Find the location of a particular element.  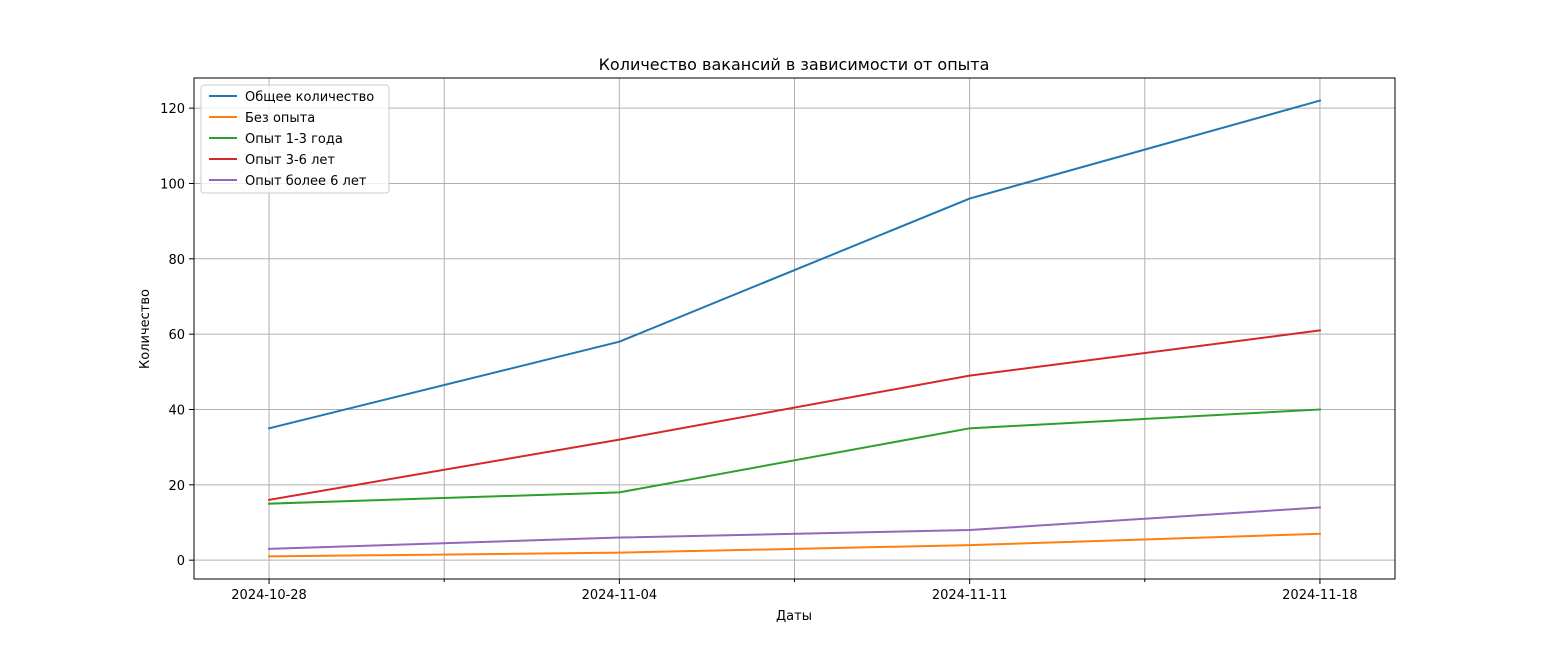

x-axis-label: Даты is located at coordinates (794, 616).